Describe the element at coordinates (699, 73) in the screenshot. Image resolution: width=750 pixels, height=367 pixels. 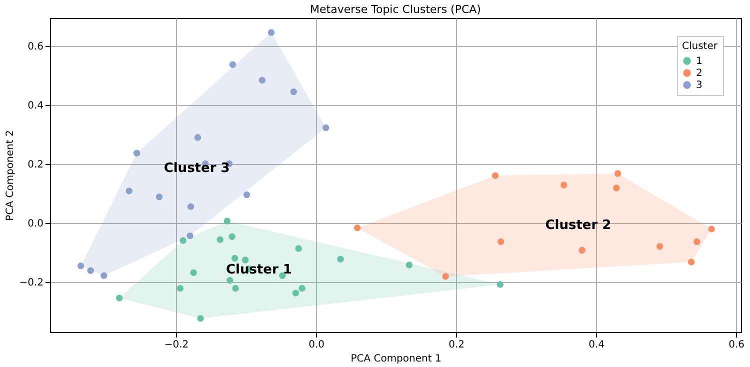
I see `legend-label: 2` at that location.